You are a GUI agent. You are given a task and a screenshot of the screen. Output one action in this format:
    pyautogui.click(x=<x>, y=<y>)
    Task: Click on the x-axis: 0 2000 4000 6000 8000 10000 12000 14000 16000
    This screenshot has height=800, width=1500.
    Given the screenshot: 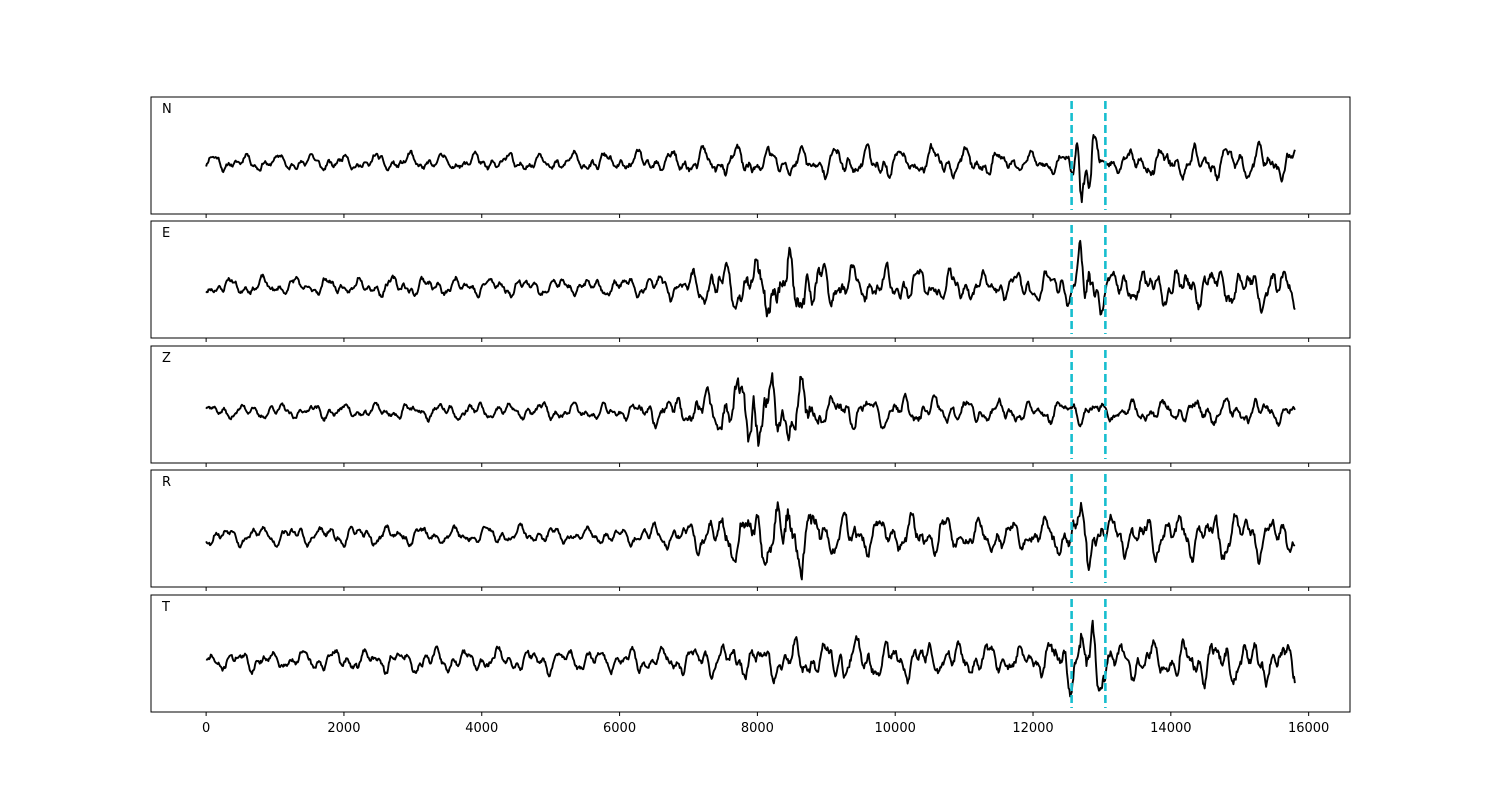 What is the action you would take?
    pyautogui.click(x=765, y=728)
    